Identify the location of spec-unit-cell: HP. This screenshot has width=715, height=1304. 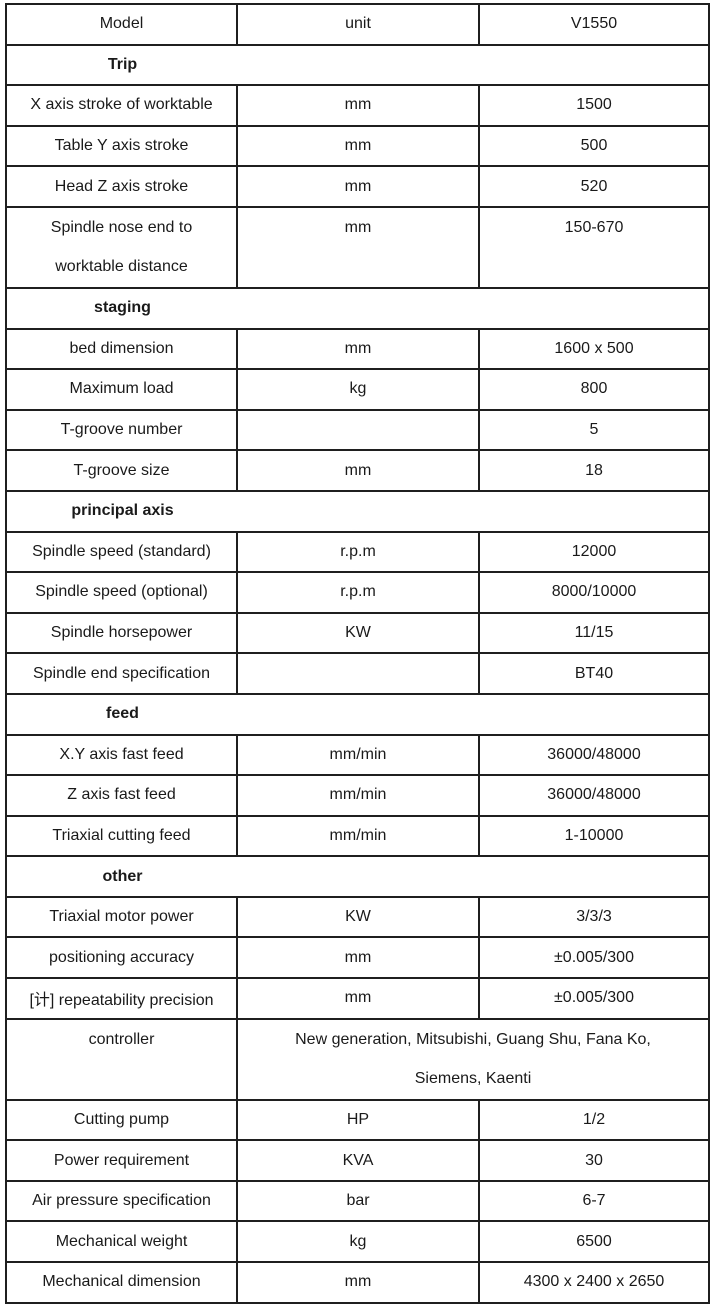
(358, 1120).